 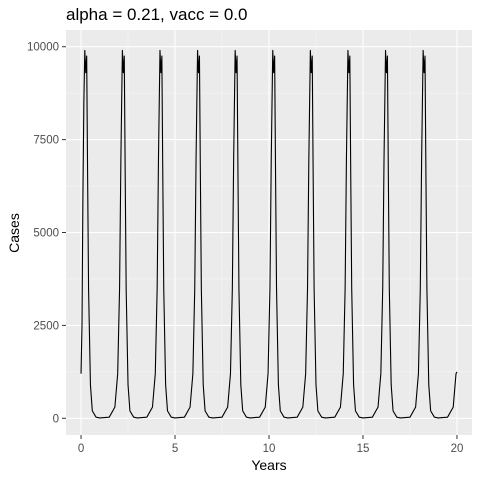 What do you see at coordinates (363, 449) in the screenshot?
I see `x-tick-label: 15` at bounding box center [363, 449].